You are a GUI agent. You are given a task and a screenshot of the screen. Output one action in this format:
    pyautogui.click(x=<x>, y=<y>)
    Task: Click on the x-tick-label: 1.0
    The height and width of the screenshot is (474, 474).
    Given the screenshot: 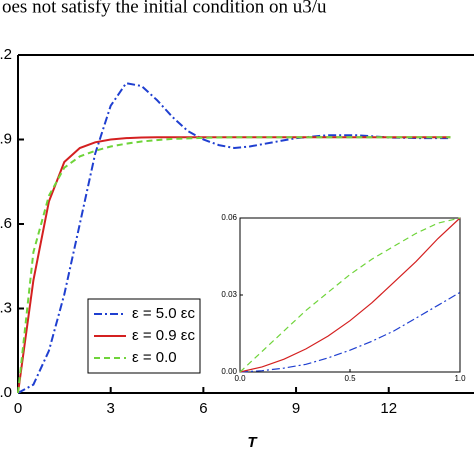 What is the action you would take?
    pyautogui.click(x=460, y=378)
    